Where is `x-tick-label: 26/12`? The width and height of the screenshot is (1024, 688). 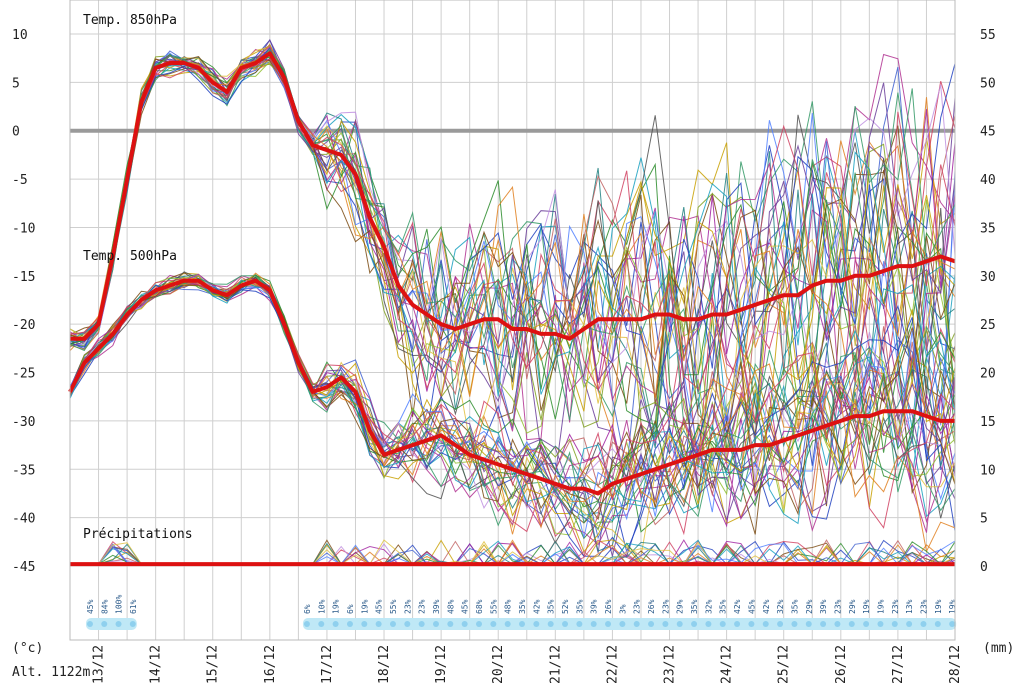
x-tick-label: 26/12 is located at coordinates (841, 664).